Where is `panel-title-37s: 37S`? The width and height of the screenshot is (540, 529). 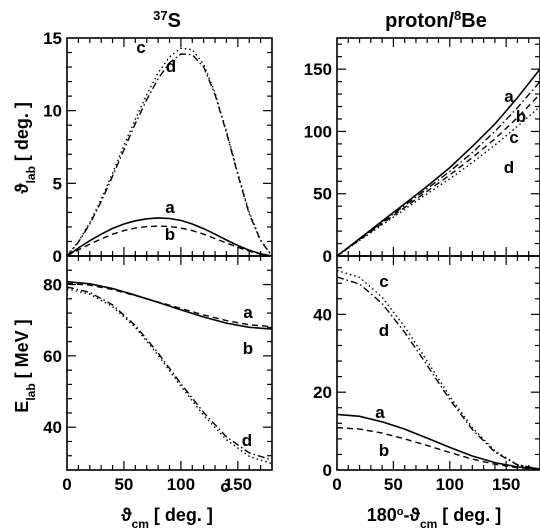 panel-title-37s: 37S is located at coordinates (167, 20).